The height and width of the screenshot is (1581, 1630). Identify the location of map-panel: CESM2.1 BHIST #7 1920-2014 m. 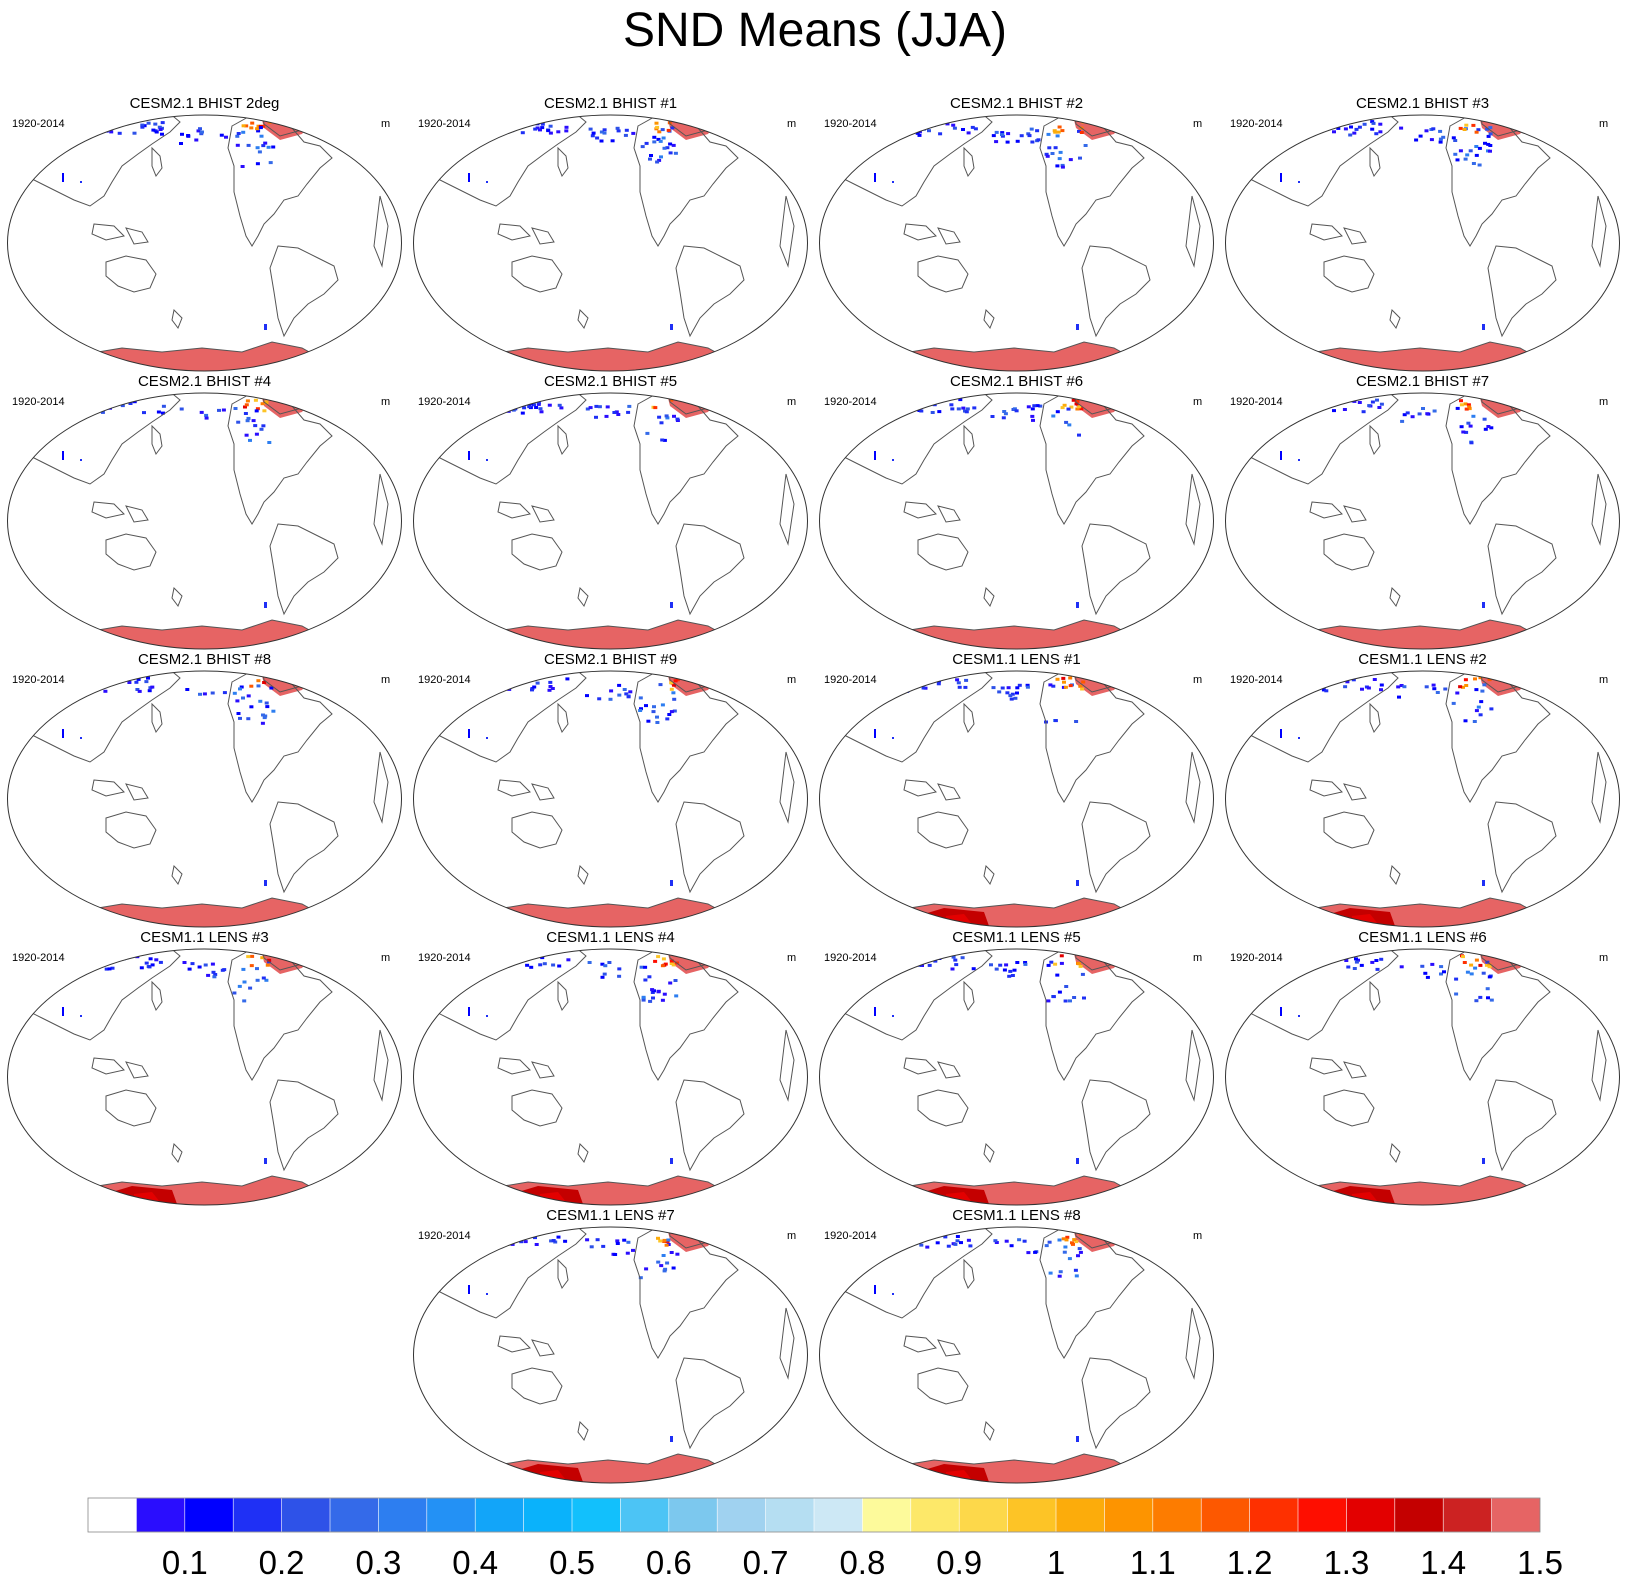
(1422, 513).